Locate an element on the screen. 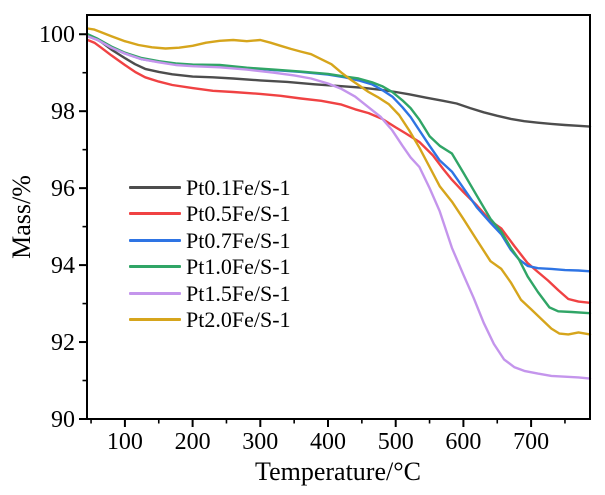  y-tick-label: 94 is located at coordinates (63, 266).